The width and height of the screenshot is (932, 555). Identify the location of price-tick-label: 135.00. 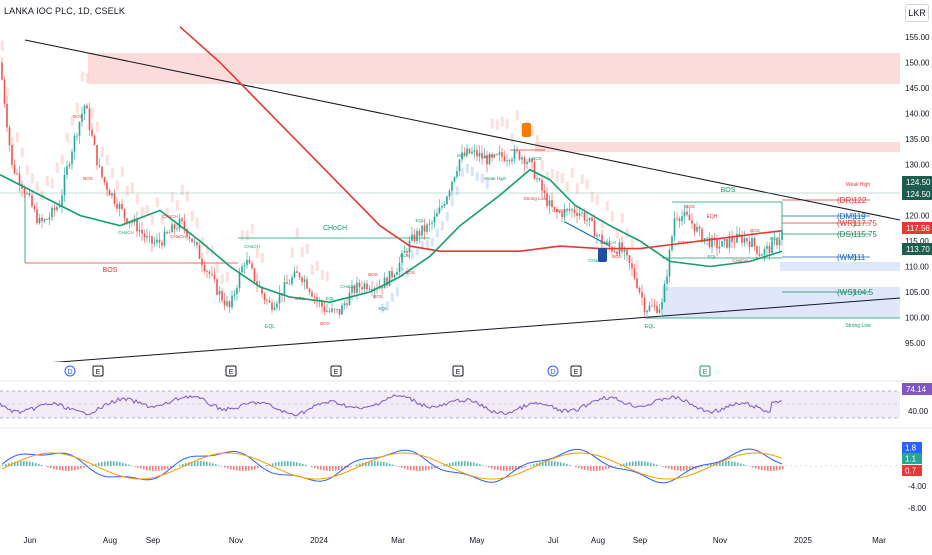
(917, 139).